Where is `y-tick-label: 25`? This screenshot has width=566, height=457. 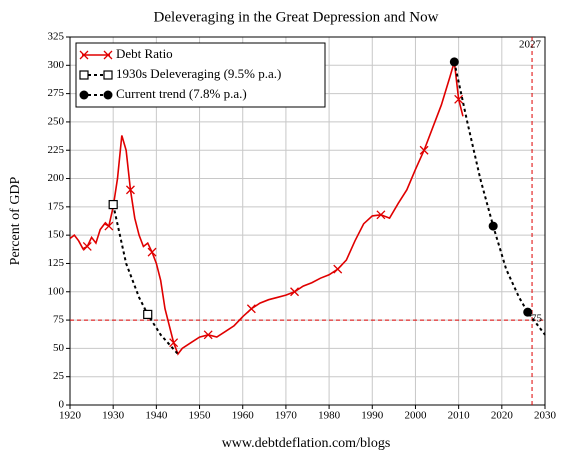 y-tick-label: 25 is located at coordinates (59, 376).